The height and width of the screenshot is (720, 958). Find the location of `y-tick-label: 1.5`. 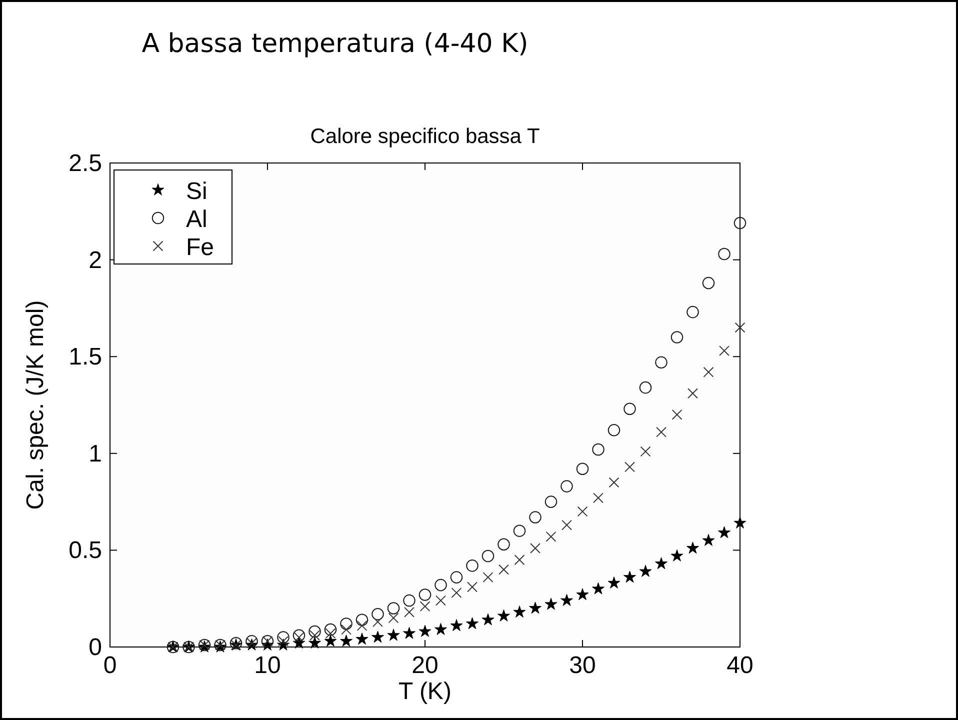

y-tick-label: 1.5 is located at coordinates (85, 357).